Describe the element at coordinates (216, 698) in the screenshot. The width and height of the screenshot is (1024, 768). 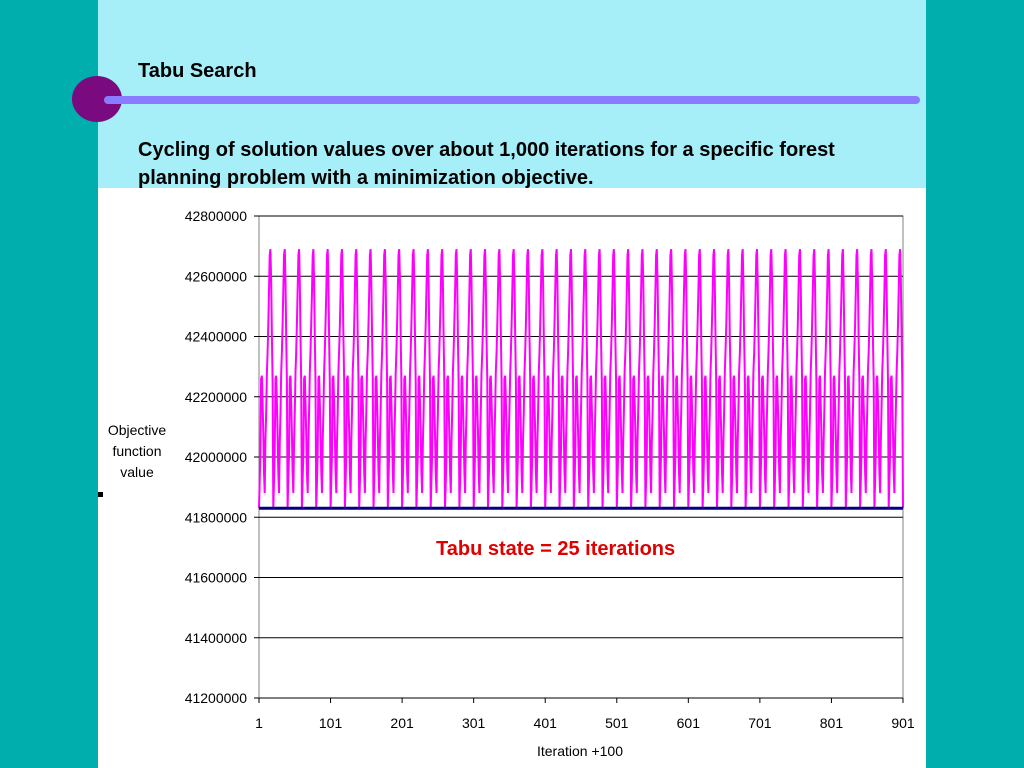
I see `y-tick-label: 41200000` at that location.